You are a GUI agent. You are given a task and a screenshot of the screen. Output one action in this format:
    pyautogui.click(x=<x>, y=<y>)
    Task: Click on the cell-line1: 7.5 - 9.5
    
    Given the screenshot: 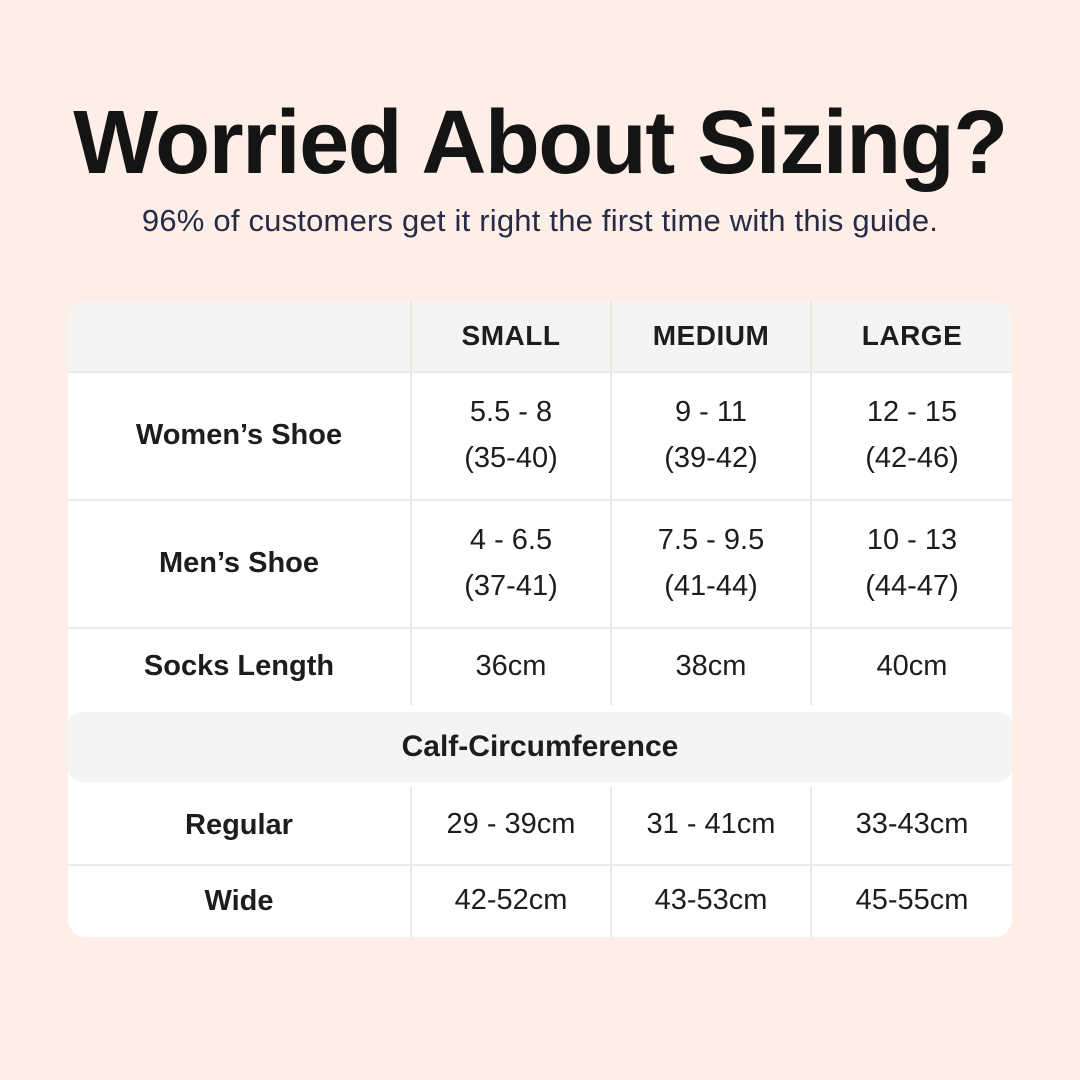 What is the action you would take?
    pyautogui.click(x=711, y=539)
    